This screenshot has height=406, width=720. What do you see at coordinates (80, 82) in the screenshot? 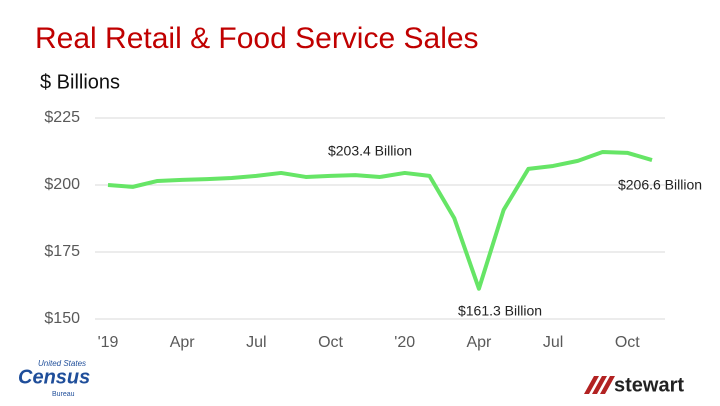
I see `chart-subtitle: $ Billions` at bounding box center [80, 82].